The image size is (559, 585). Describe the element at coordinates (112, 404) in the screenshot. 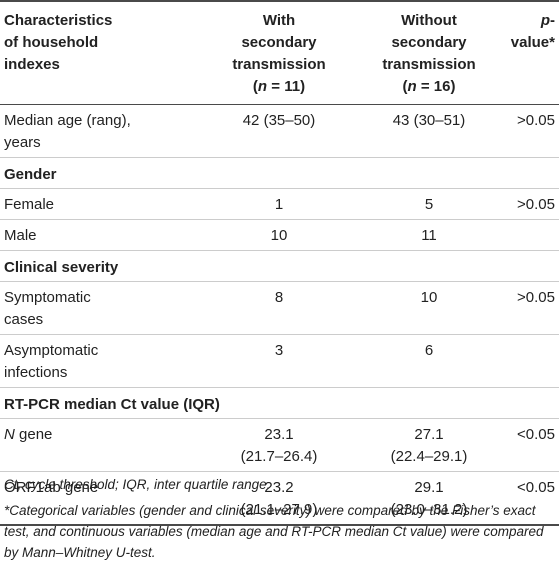

I see `section-label: RT-PCR median Ct value (IQR)` at that location.